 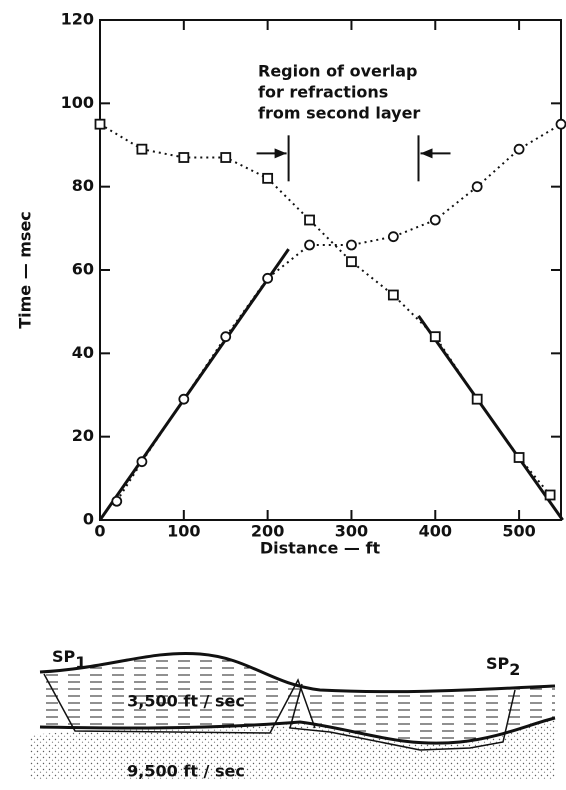 What do you see at coordinates (339, 113) in the screenshot?
I see `annotation-line: from second layer` at bounding box center [339, 113].